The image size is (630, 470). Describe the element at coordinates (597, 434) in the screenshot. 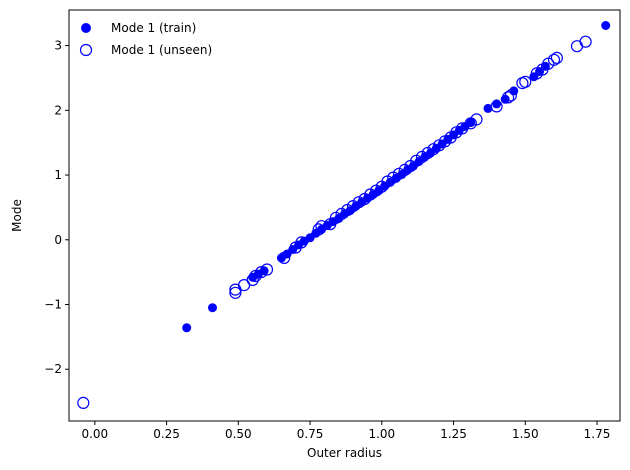

I see `x-tick-label: 1.75` at that location.